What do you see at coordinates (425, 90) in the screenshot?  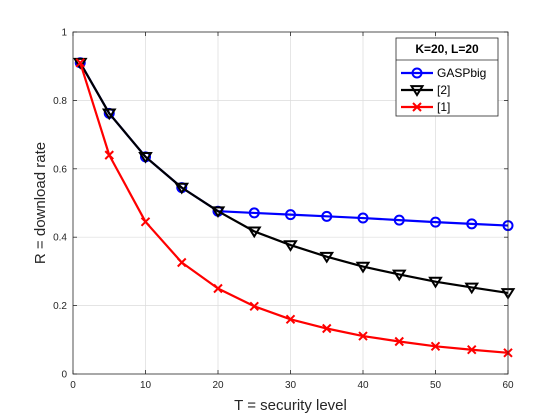 I see `legend-entry: [2]` at bounding box center [425, 90].